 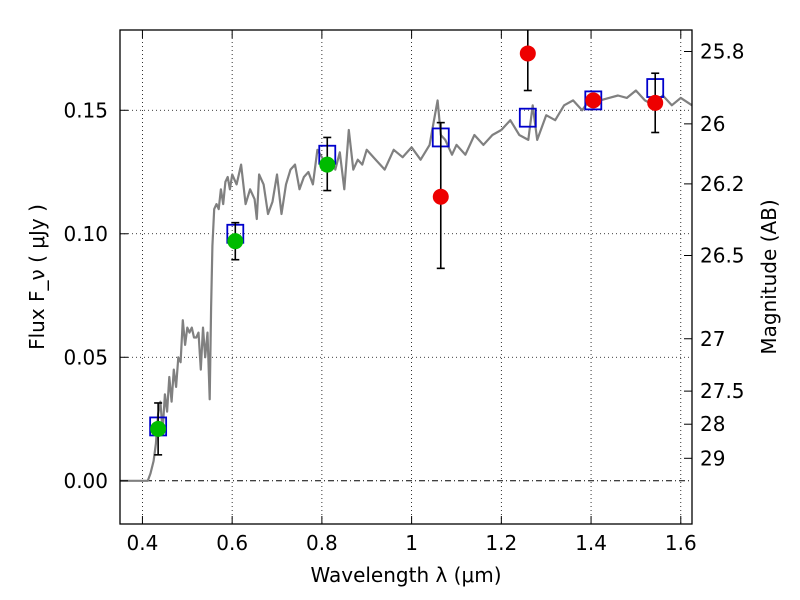 I want to click on y-tick-label: 0.15, so click(x=85, y=110).